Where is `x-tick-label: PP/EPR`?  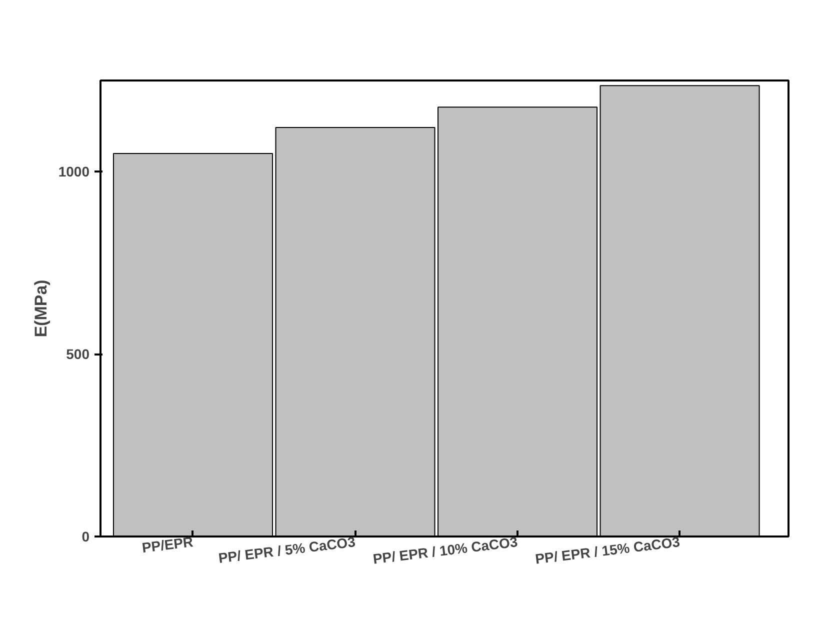
x-tick-label: PP/EPR is located at coordinates (167, 545).